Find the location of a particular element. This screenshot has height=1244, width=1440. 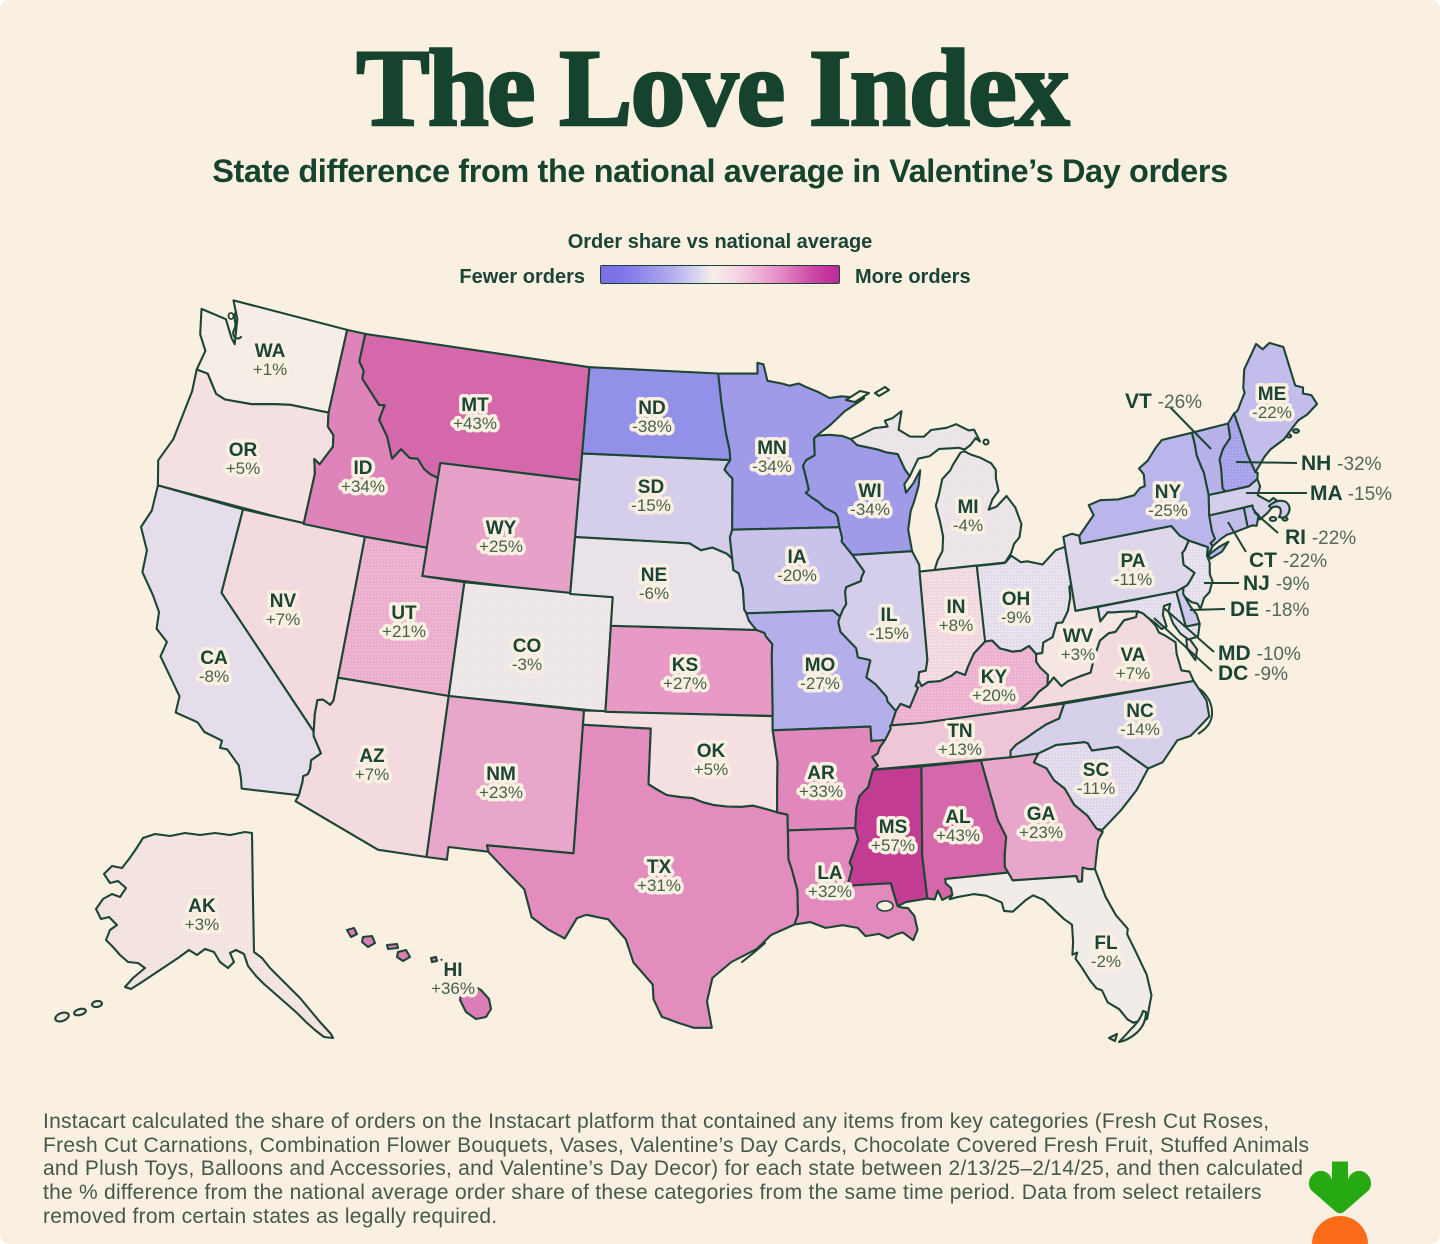

svg-text: +21% is located at coordinates (404, 631).